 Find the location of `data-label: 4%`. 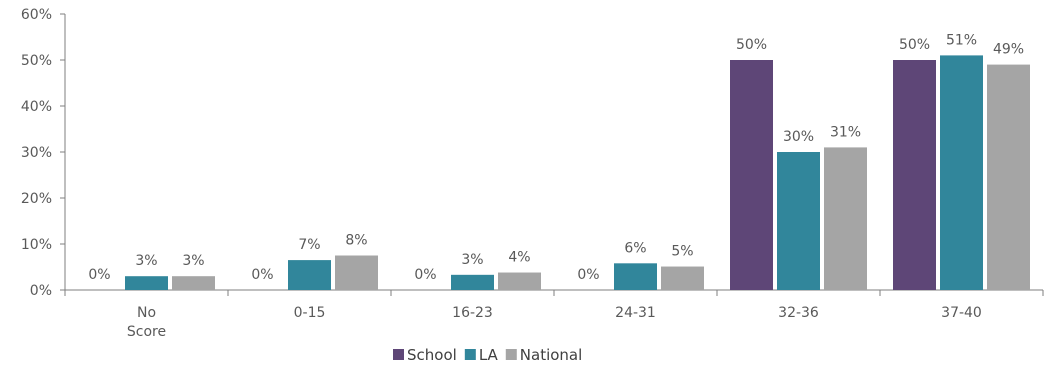

data-label: 4% is located at coordinates (519, 258).